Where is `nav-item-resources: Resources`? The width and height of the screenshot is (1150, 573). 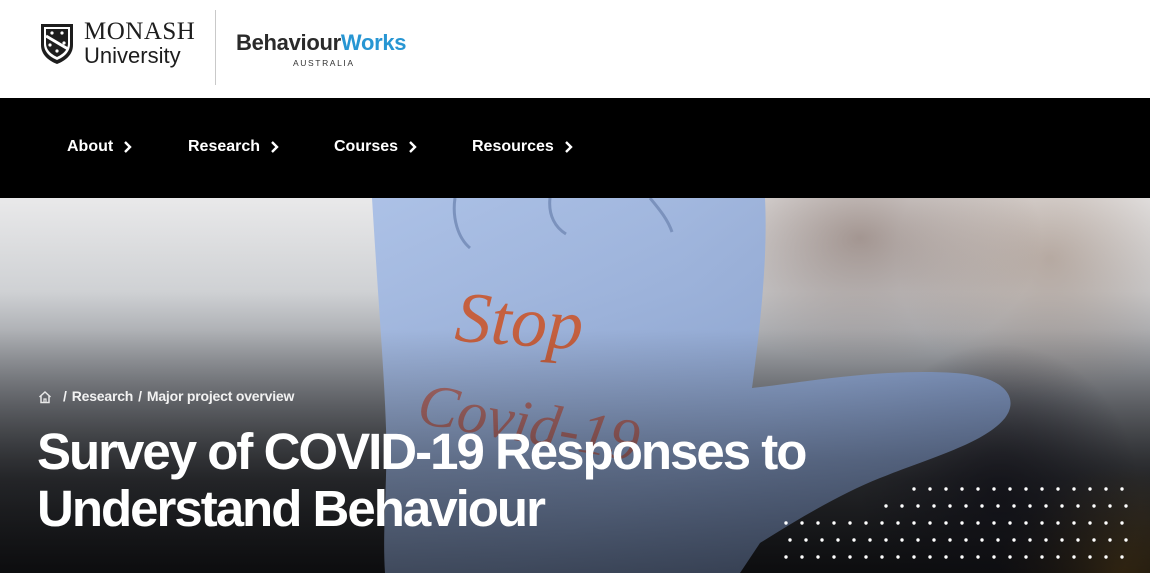
nav-item-resources: Resources is located at coordinates (522, 147).